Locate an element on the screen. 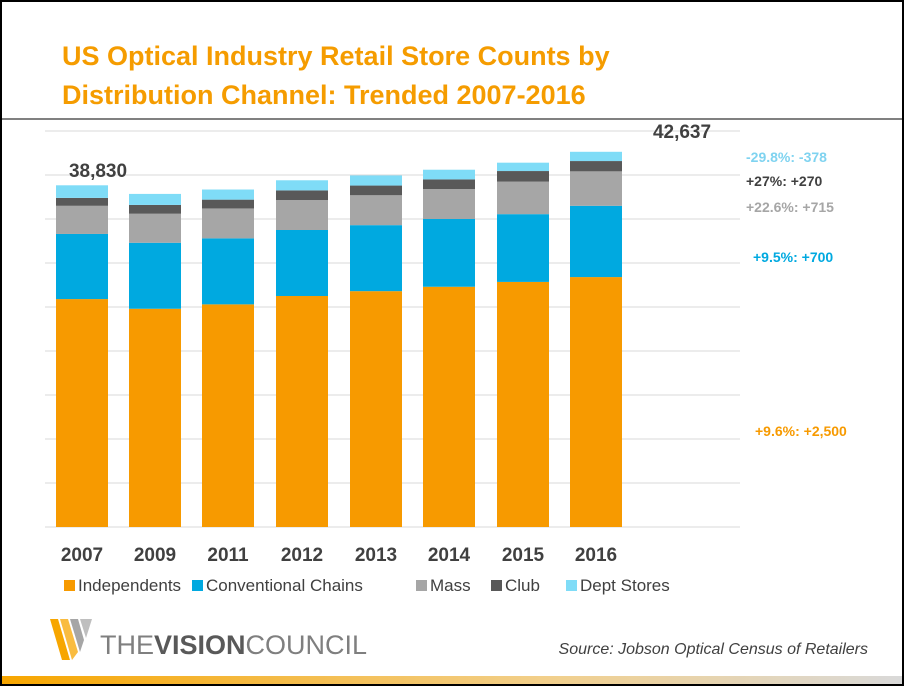 This screenshot has height=686, width=904. x-tick-label: 2011 is located at coordinates (228, 555).